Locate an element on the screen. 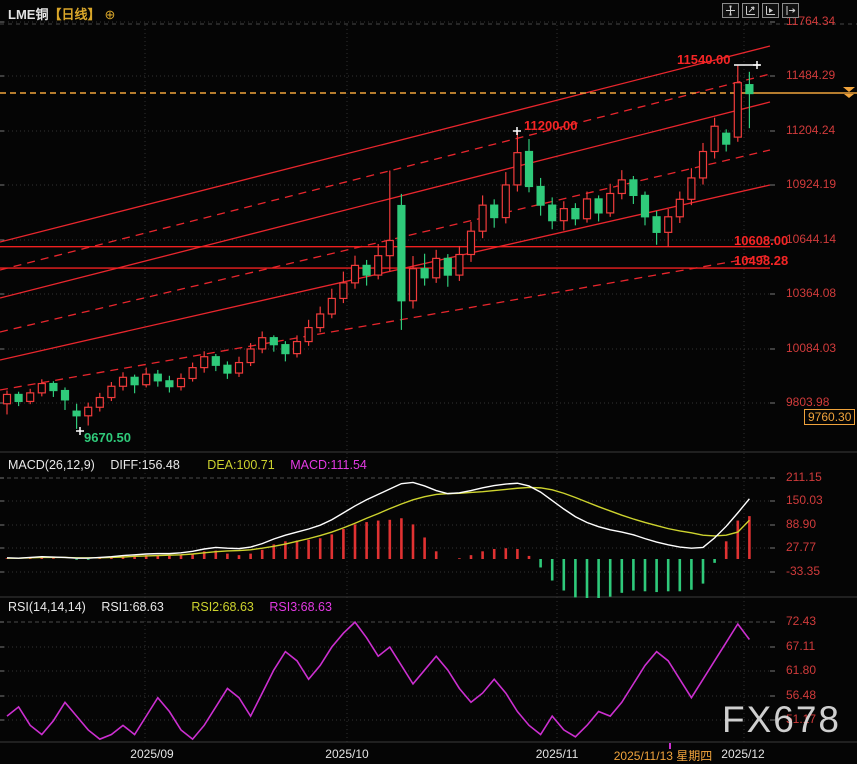  macd-axis-label: 27.77 is located at coordinates (801, 547).